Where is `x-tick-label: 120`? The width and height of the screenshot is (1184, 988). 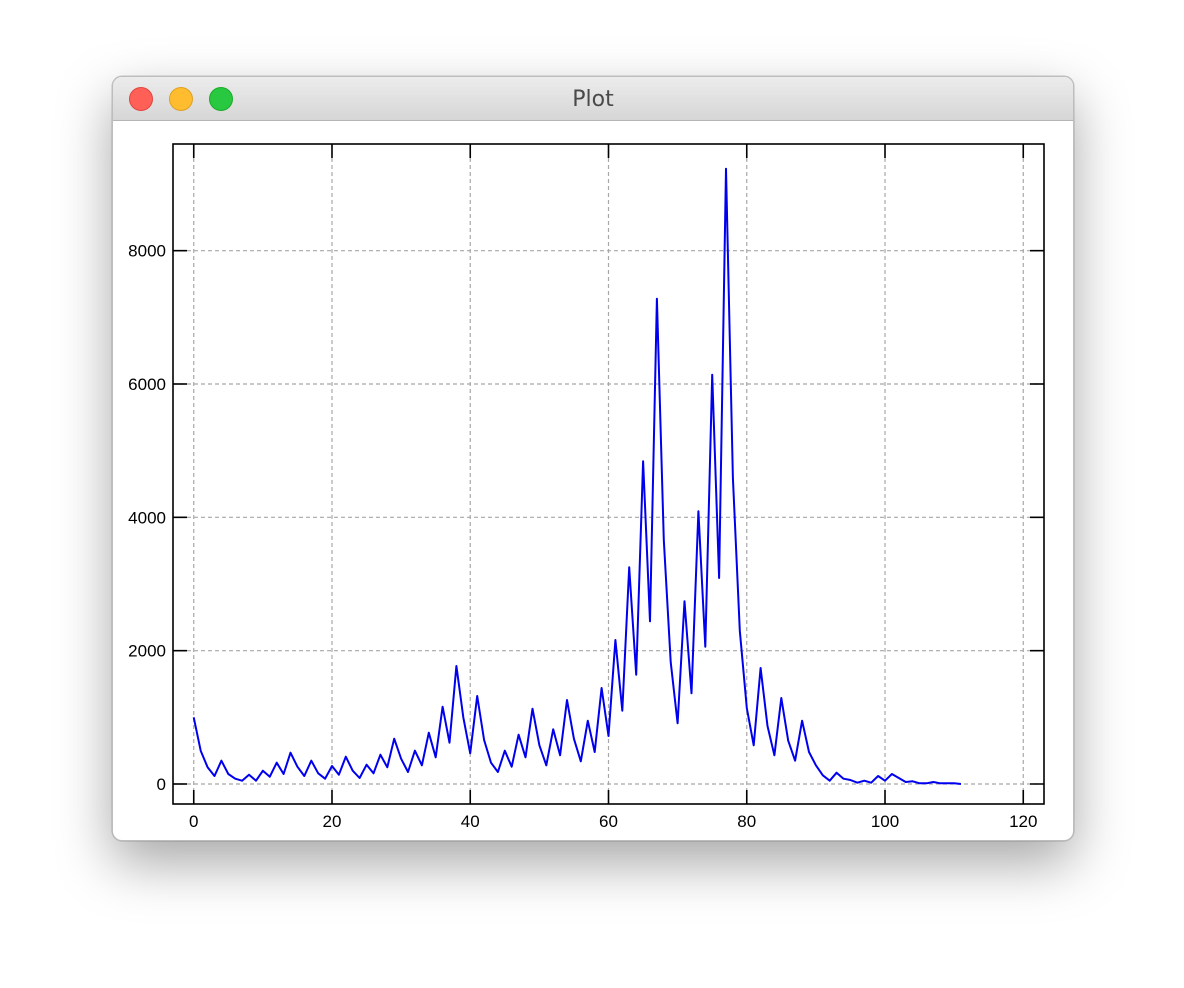 x-tick-label: 120 is located at coordinates (1023, 821).